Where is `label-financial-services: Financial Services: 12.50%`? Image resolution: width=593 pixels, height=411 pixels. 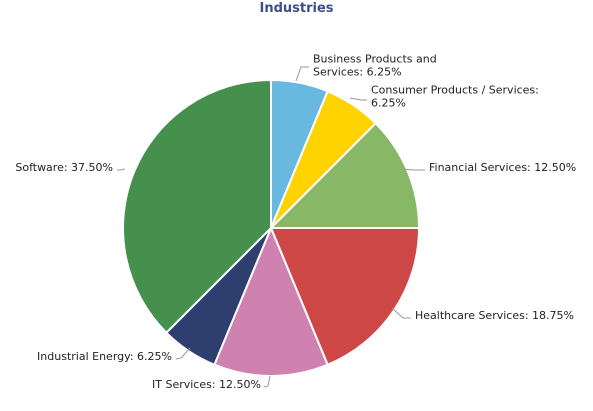 label-financial-services: Financial Services: 12.50% is located at coordinates (502, 167).